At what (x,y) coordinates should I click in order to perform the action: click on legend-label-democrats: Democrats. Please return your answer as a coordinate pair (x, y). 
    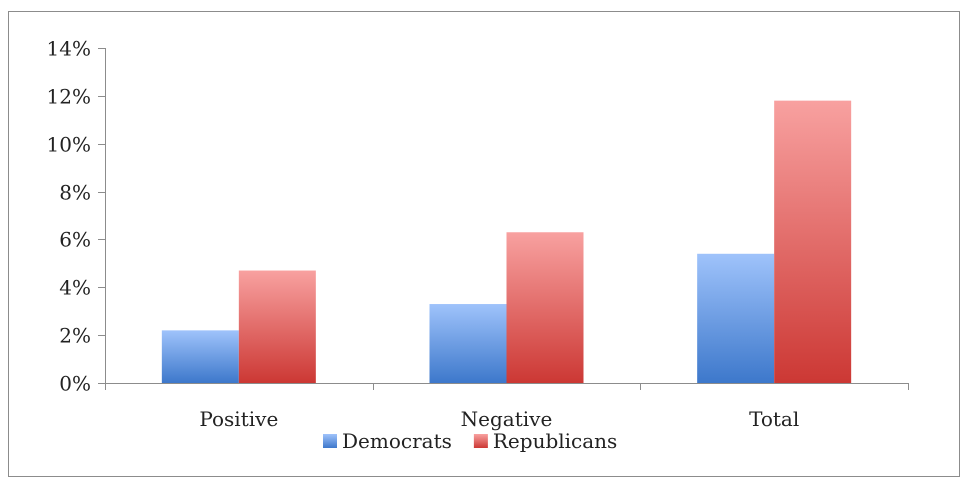
    Looking at the image, I should click on (397, 441).